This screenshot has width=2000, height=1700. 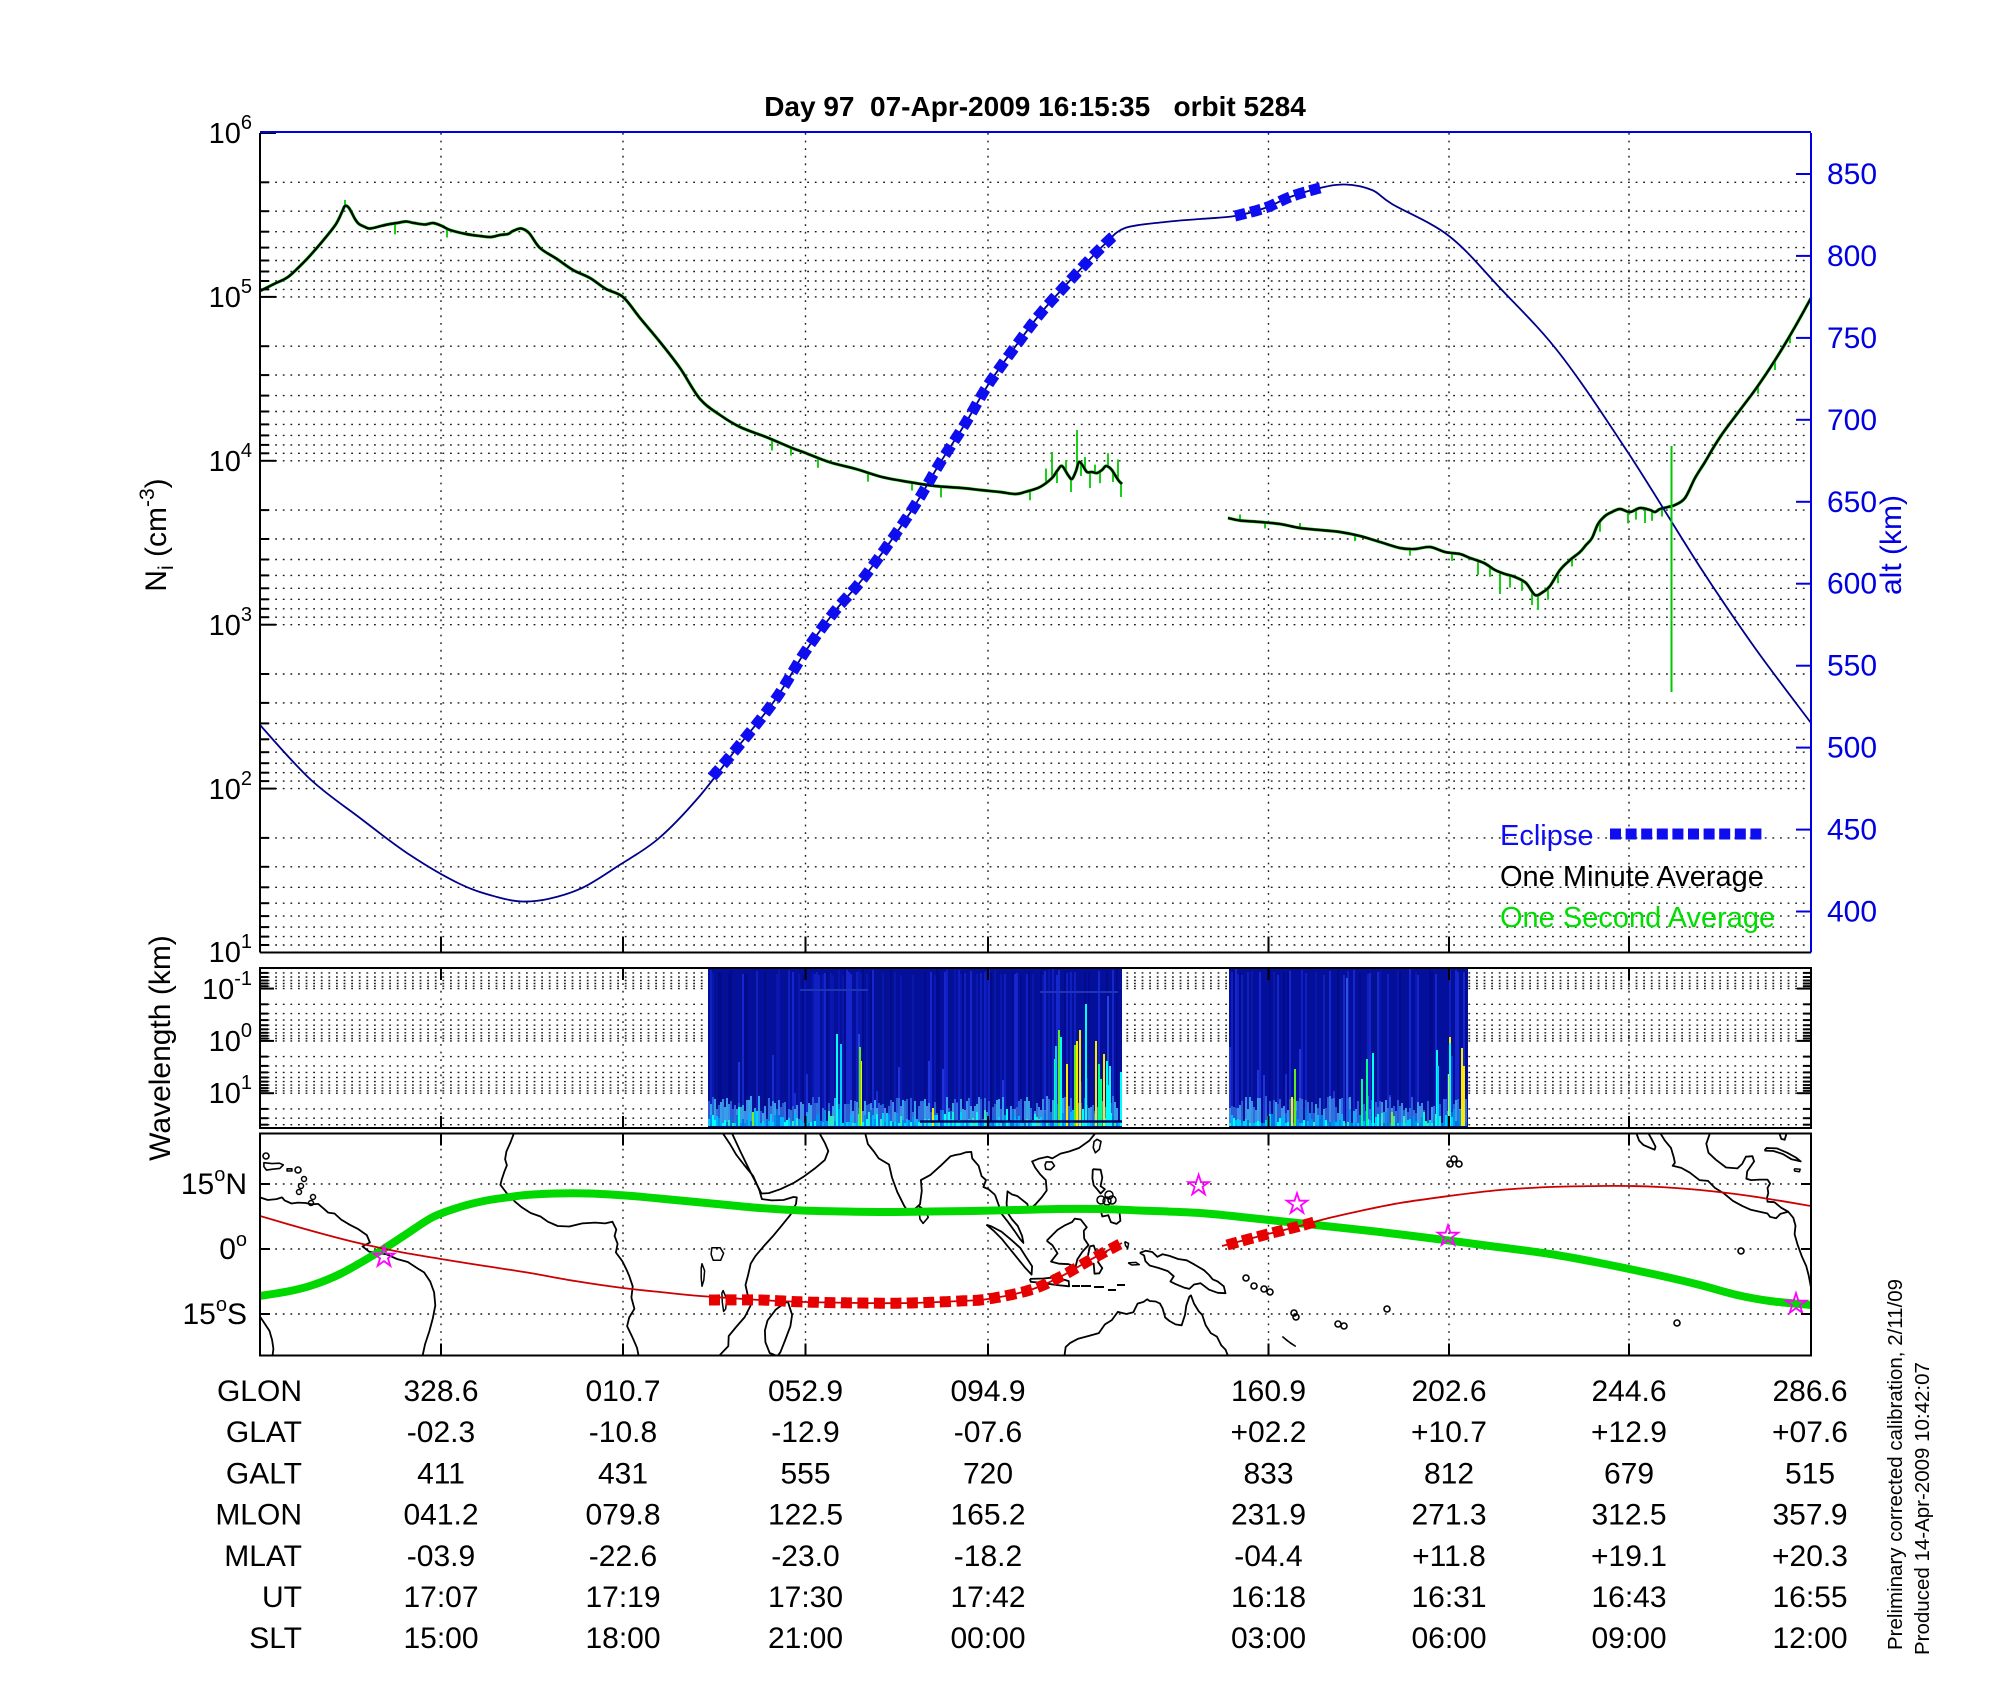 I want to click on svg-text: 122.5, so click(x=805, y=1515).